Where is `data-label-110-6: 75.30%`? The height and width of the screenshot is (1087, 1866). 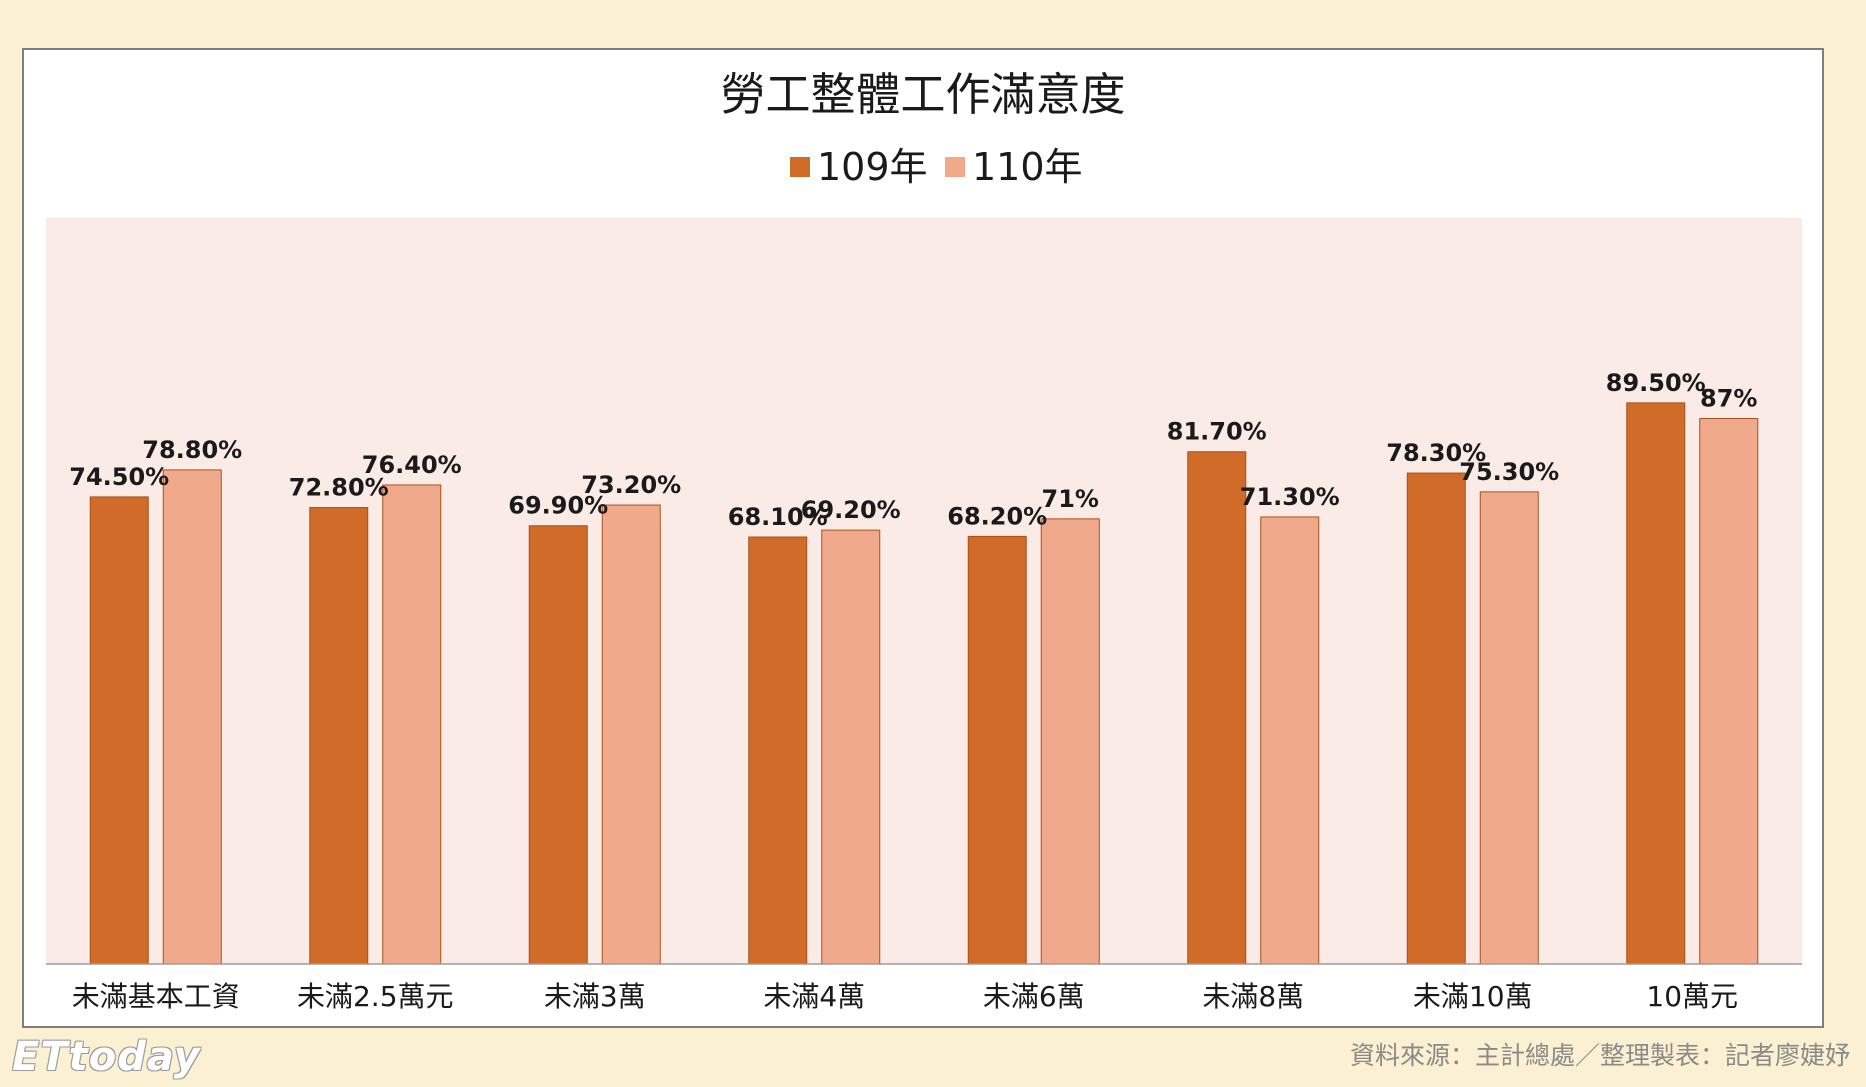 data-label-110-6: 75.30% is located at coordinates (1509, 472).